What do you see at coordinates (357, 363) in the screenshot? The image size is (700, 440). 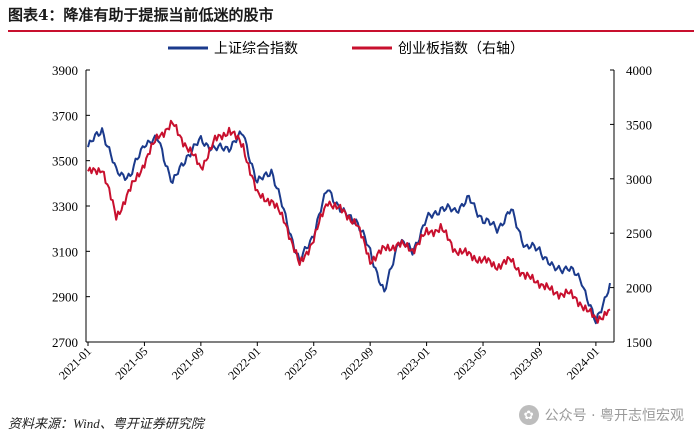 I see `x-tick-label: 2022-09` at bounding box center [357, 363].